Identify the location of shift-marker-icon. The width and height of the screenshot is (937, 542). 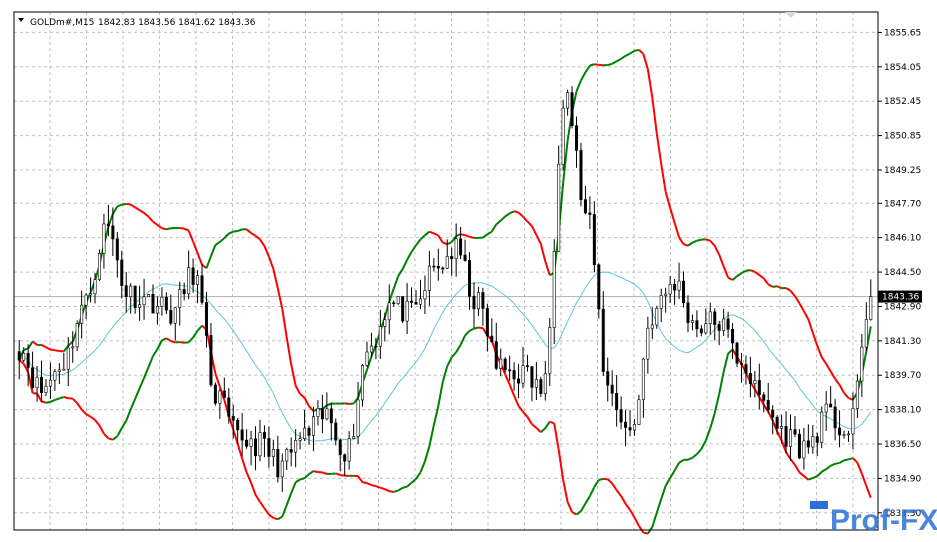
(791, 15).